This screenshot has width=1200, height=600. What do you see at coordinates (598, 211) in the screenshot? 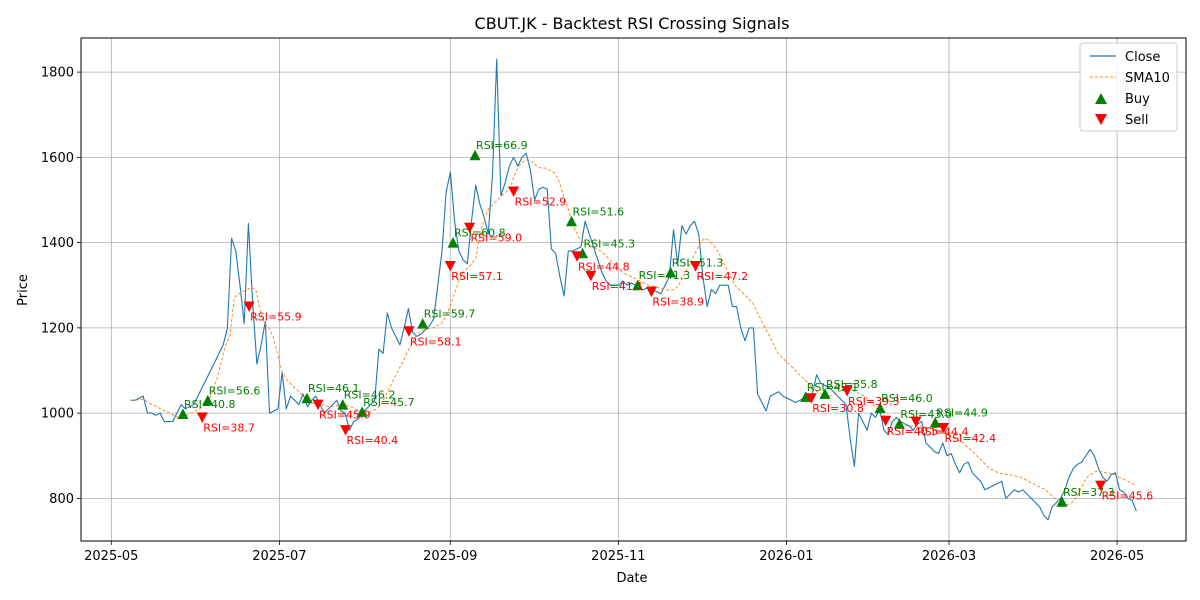
I see `buy-signal-label: RSI=51.6` at bounding box center [598, 211].